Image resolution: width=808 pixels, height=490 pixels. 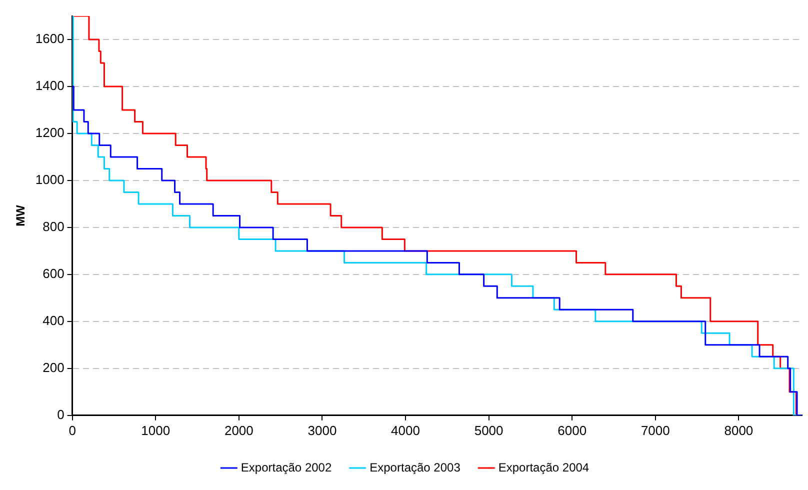 What do you see at coordinates (49, 132) in the screenshot?
I see `y-tick-label: 1200` at bounding box center [49, 132].